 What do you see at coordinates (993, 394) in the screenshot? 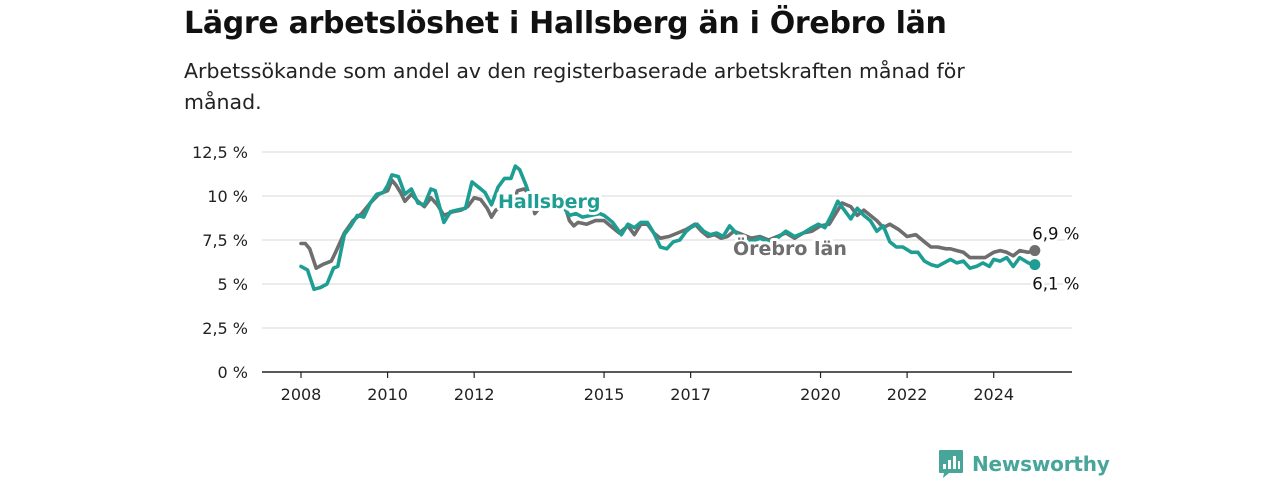
I see `x-tick-label-7: 2024` at bounding box center [993, 394].